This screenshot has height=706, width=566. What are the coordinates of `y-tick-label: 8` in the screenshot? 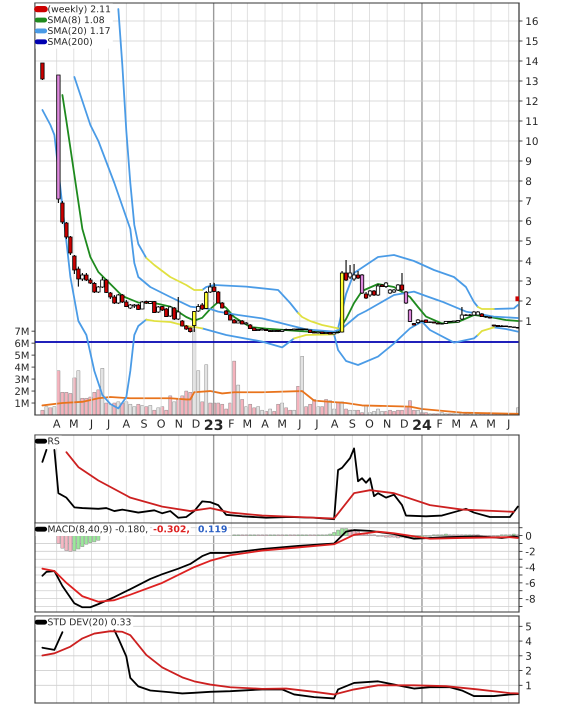 It's located at (529, 181).